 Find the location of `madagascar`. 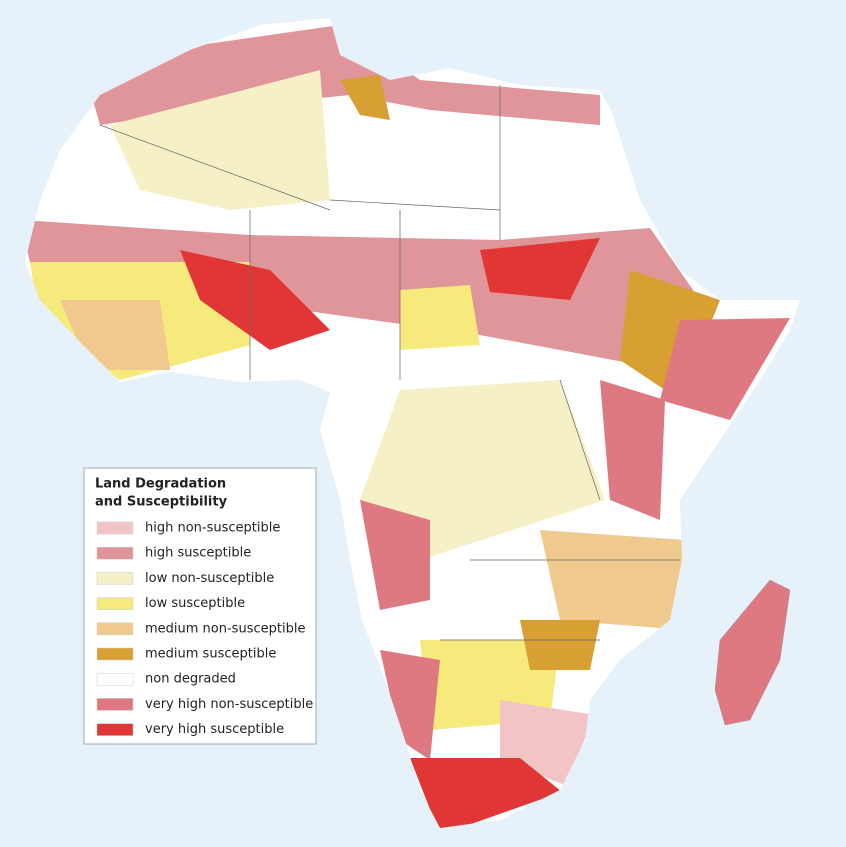

madagascar is located at coordinates (752, 652).